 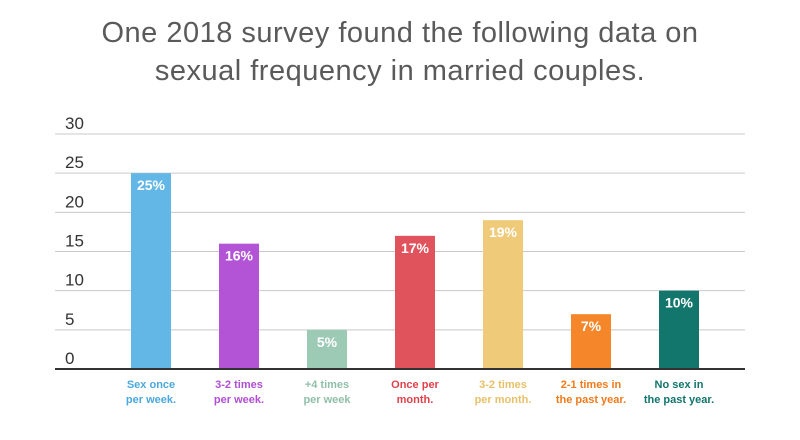 I want to click on data-label: 5%, so click(x=327, y=342).